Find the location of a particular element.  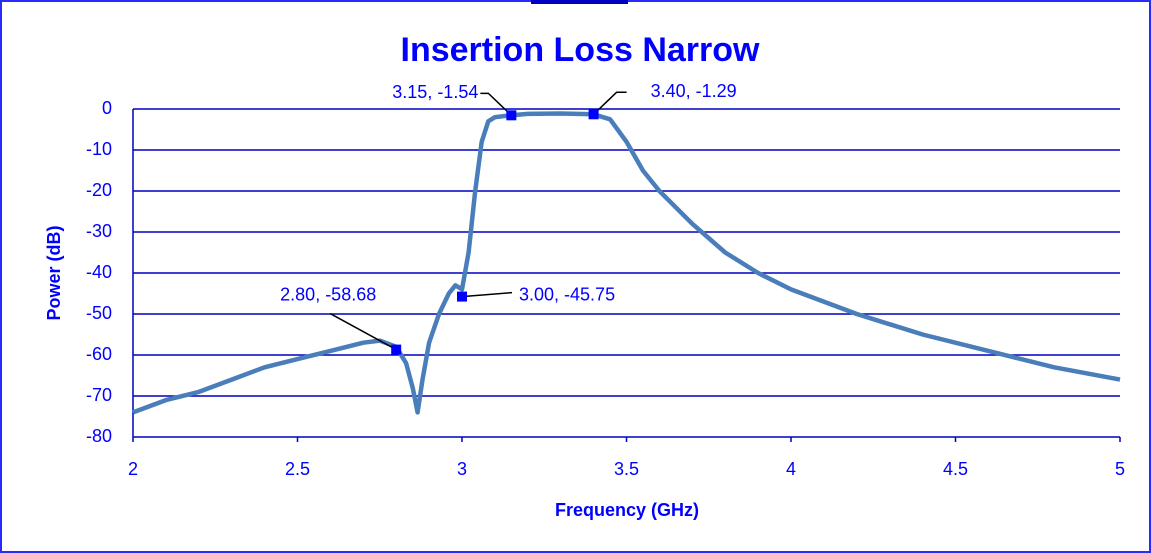

x-tick-label: 2 is located at coordinates (133, 469).